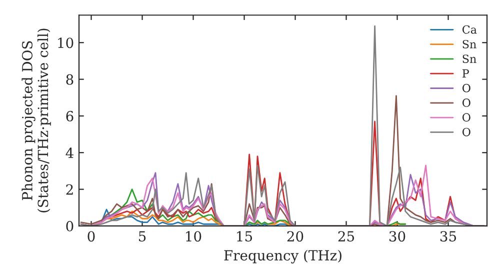 The image size is (500, 280). I want to click on legend-label: P, so click(465, 73).